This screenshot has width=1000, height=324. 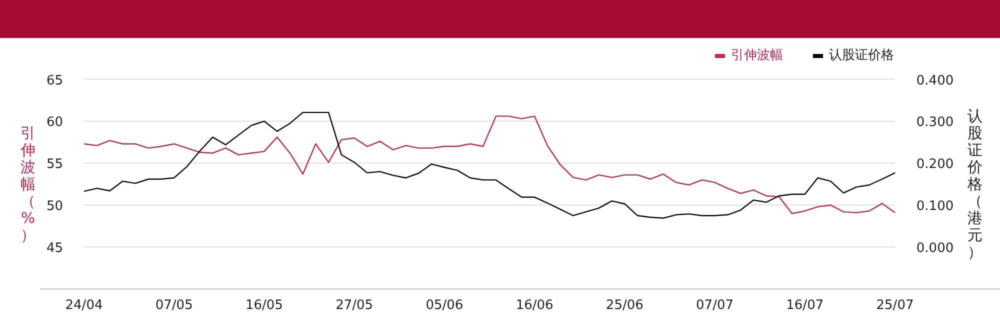 What do you see at coordinates (54, 206) in the screenshot?
I see `y-tick-label: 50` at bounding box center [54, 206].